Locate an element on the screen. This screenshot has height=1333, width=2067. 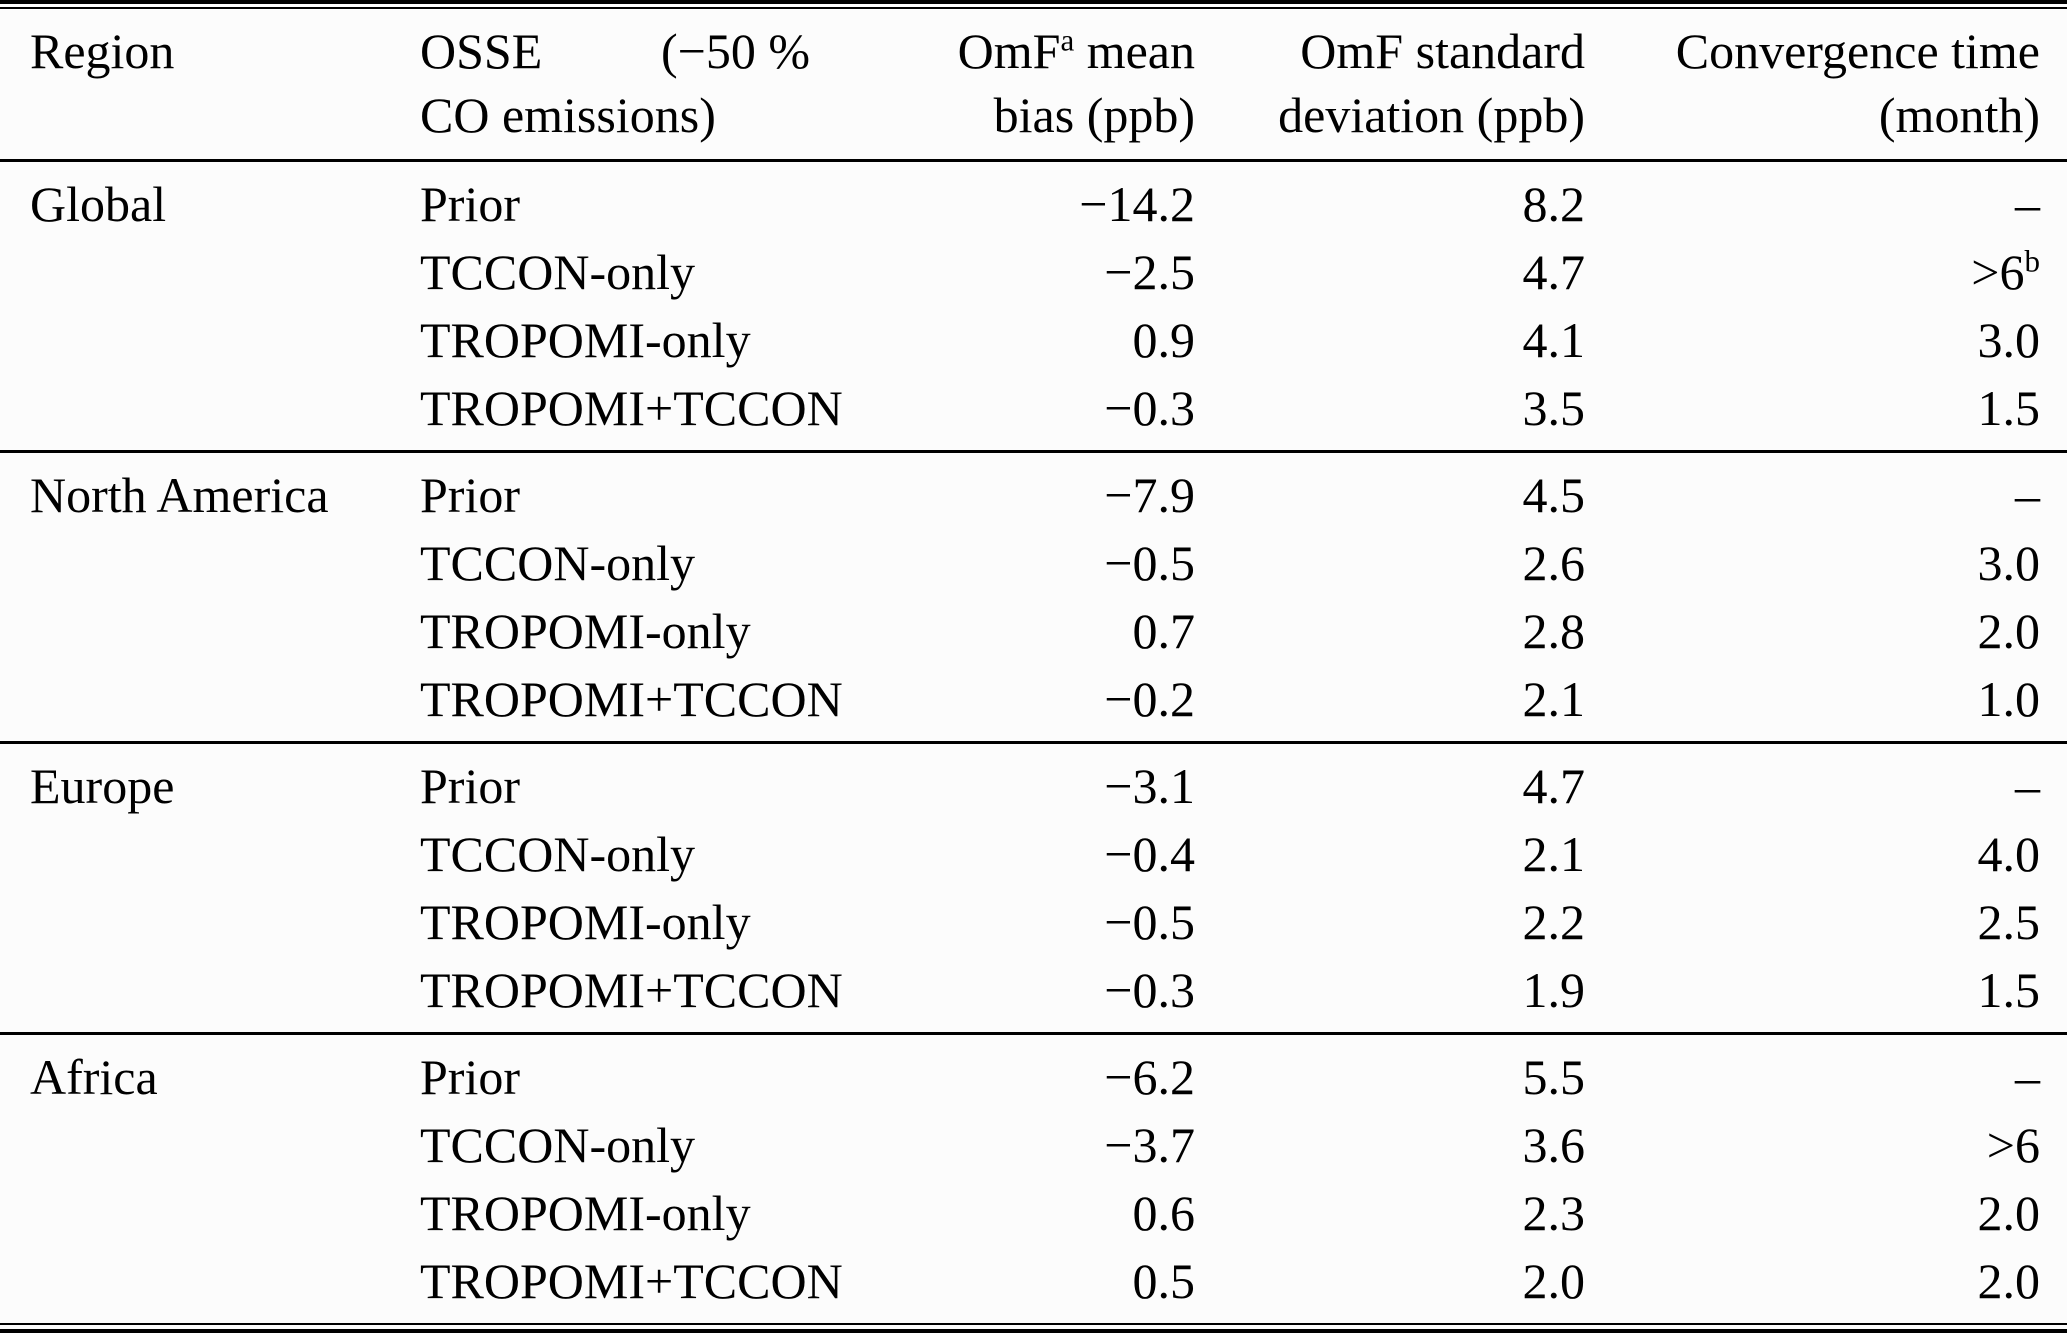
cell-std-deviation: 3.5 is located at coordinates (1554, 408).